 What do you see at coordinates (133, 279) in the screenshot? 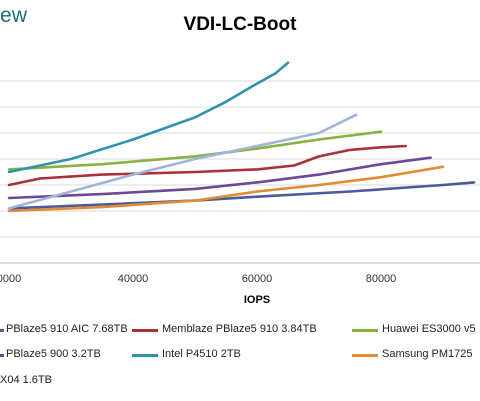
I see `x-tick-label: 40000` at bounding box center [133, 279].